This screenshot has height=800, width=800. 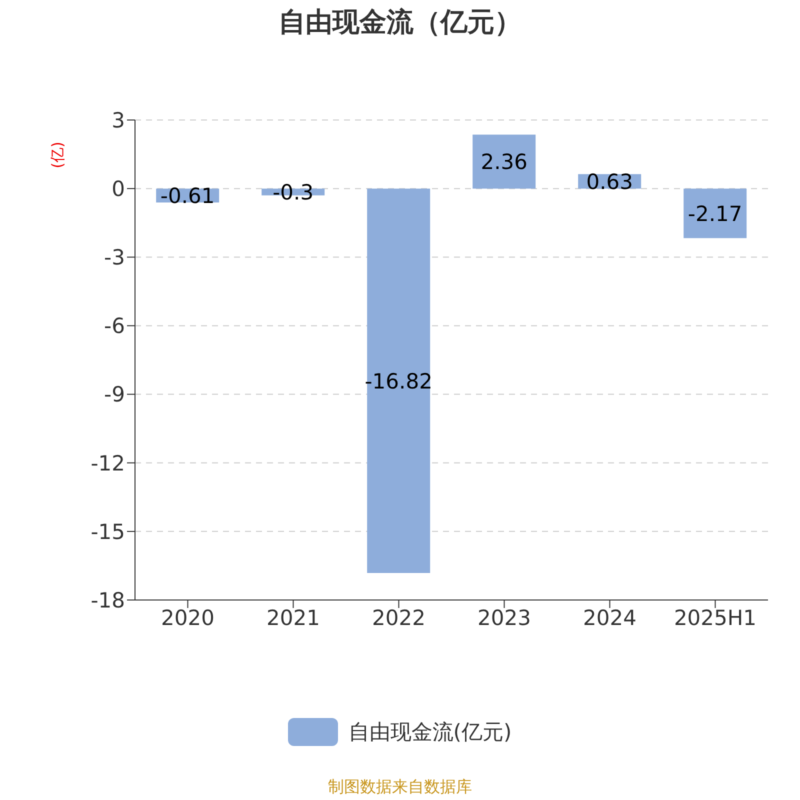 I want to click on y-axis-title: (亿), so click(x=58, y=155).